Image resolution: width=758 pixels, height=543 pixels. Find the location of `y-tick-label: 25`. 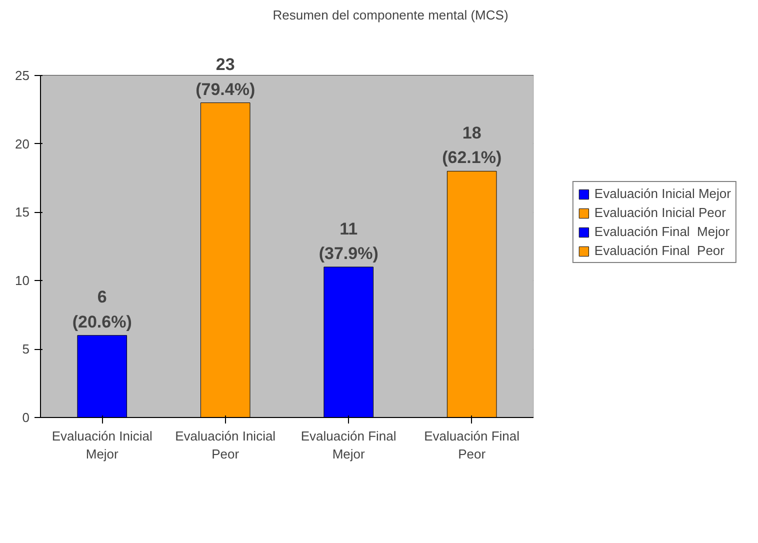

y-tick-label: 25 is located at coordinates (22, 75).